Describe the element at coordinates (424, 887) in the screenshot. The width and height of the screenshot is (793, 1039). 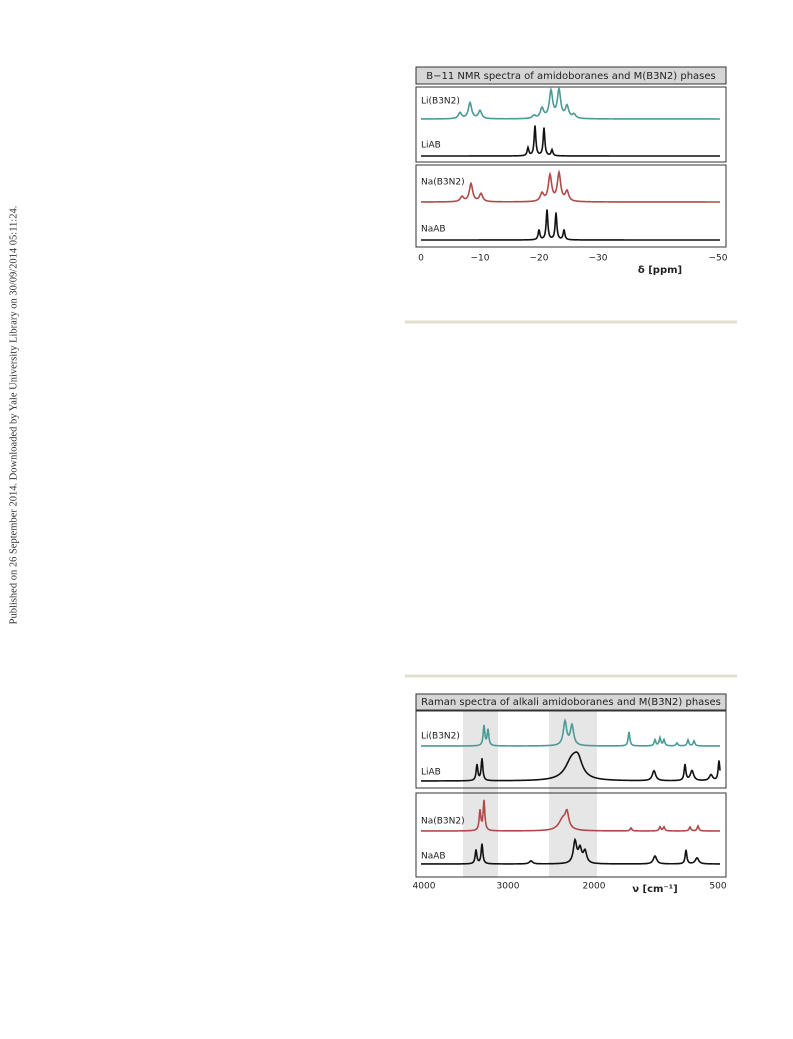
I see `axis-tick: 4000` at that location.